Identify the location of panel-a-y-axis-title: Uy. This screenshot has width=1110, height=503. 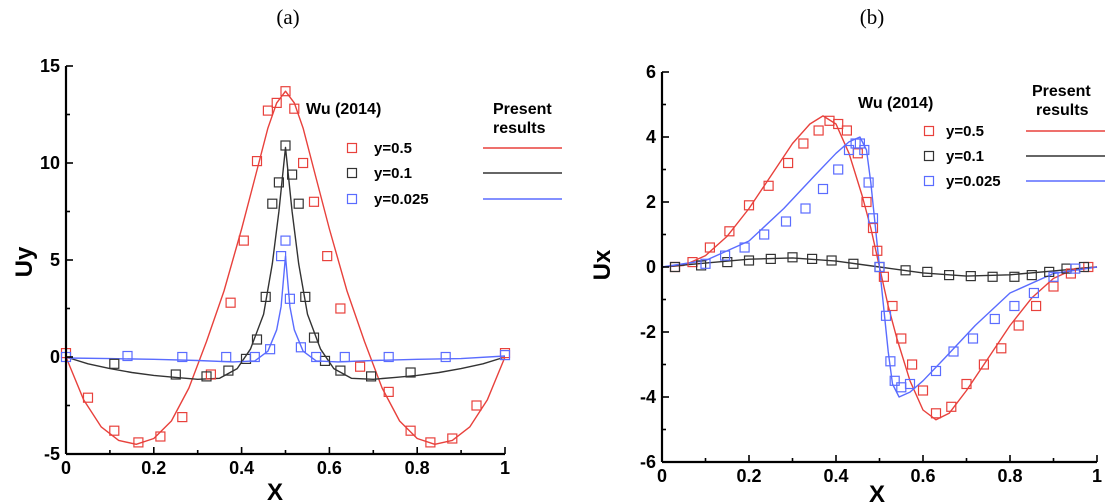
(24, 261).